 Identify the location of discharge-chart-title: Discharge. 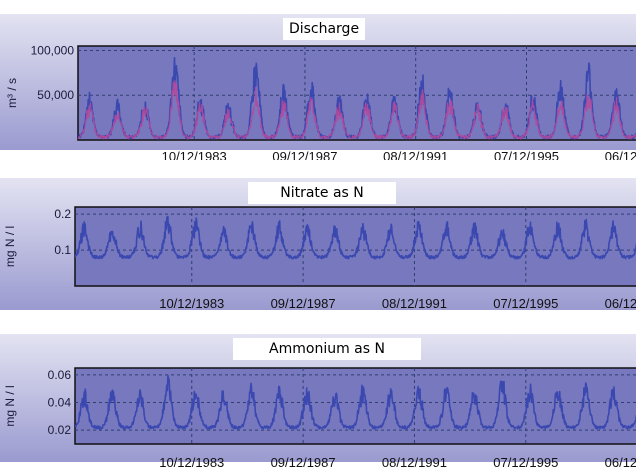
(324, 29).